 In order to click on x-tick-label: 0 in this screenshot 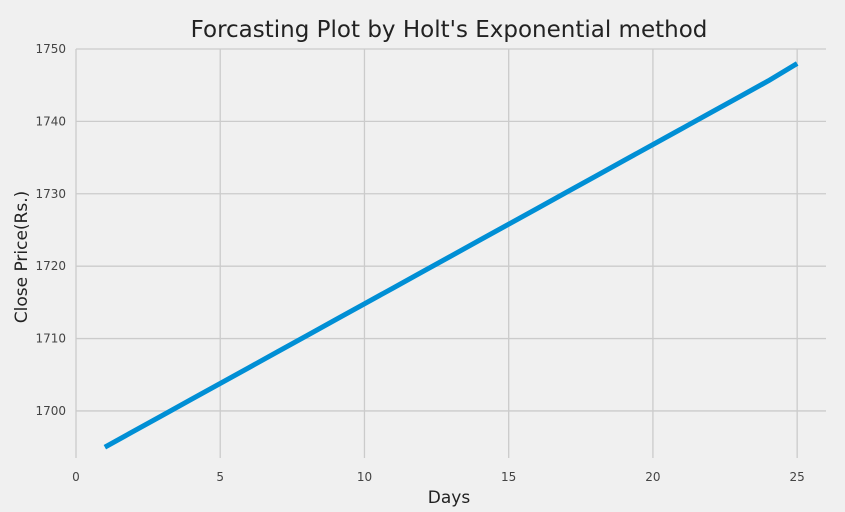, I will do `click(76, 477)`.